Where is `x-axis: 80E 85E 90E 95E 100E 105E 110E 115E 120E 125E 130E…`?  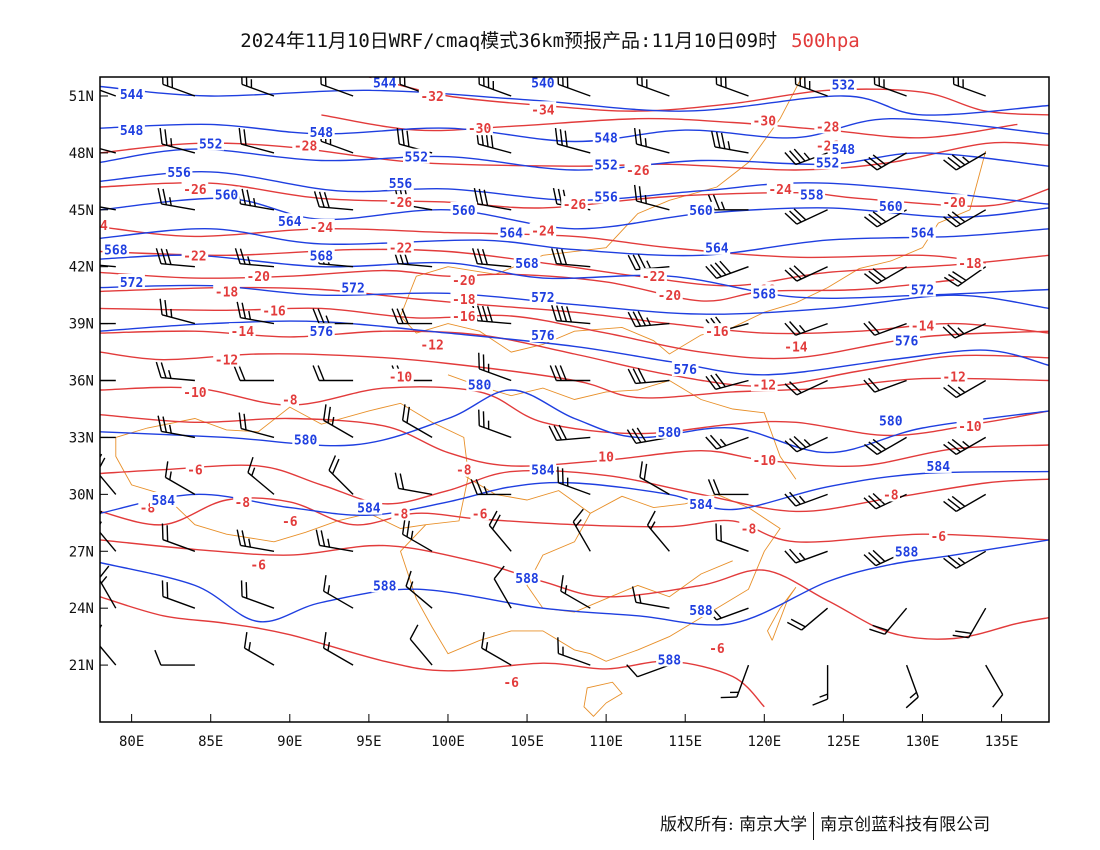 x-axis: 80E 85E 90E 95E 100E 105E 110E 115E 120E 125E 130E… is located at coordinates (568, 732).